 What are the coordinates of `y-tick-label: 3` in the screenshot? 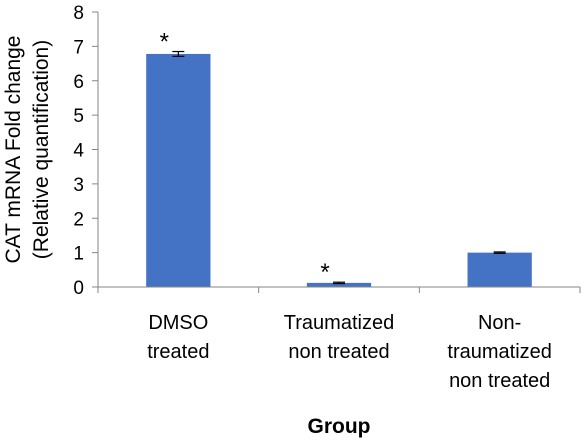 It's located at (78, 185).